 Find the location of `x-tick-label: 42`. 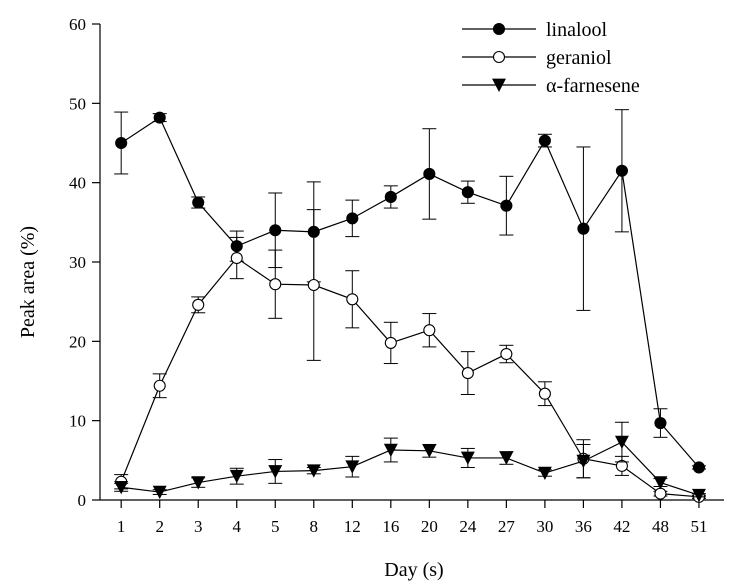

x-tick-label: 42 is located at coordinates (621, 526).